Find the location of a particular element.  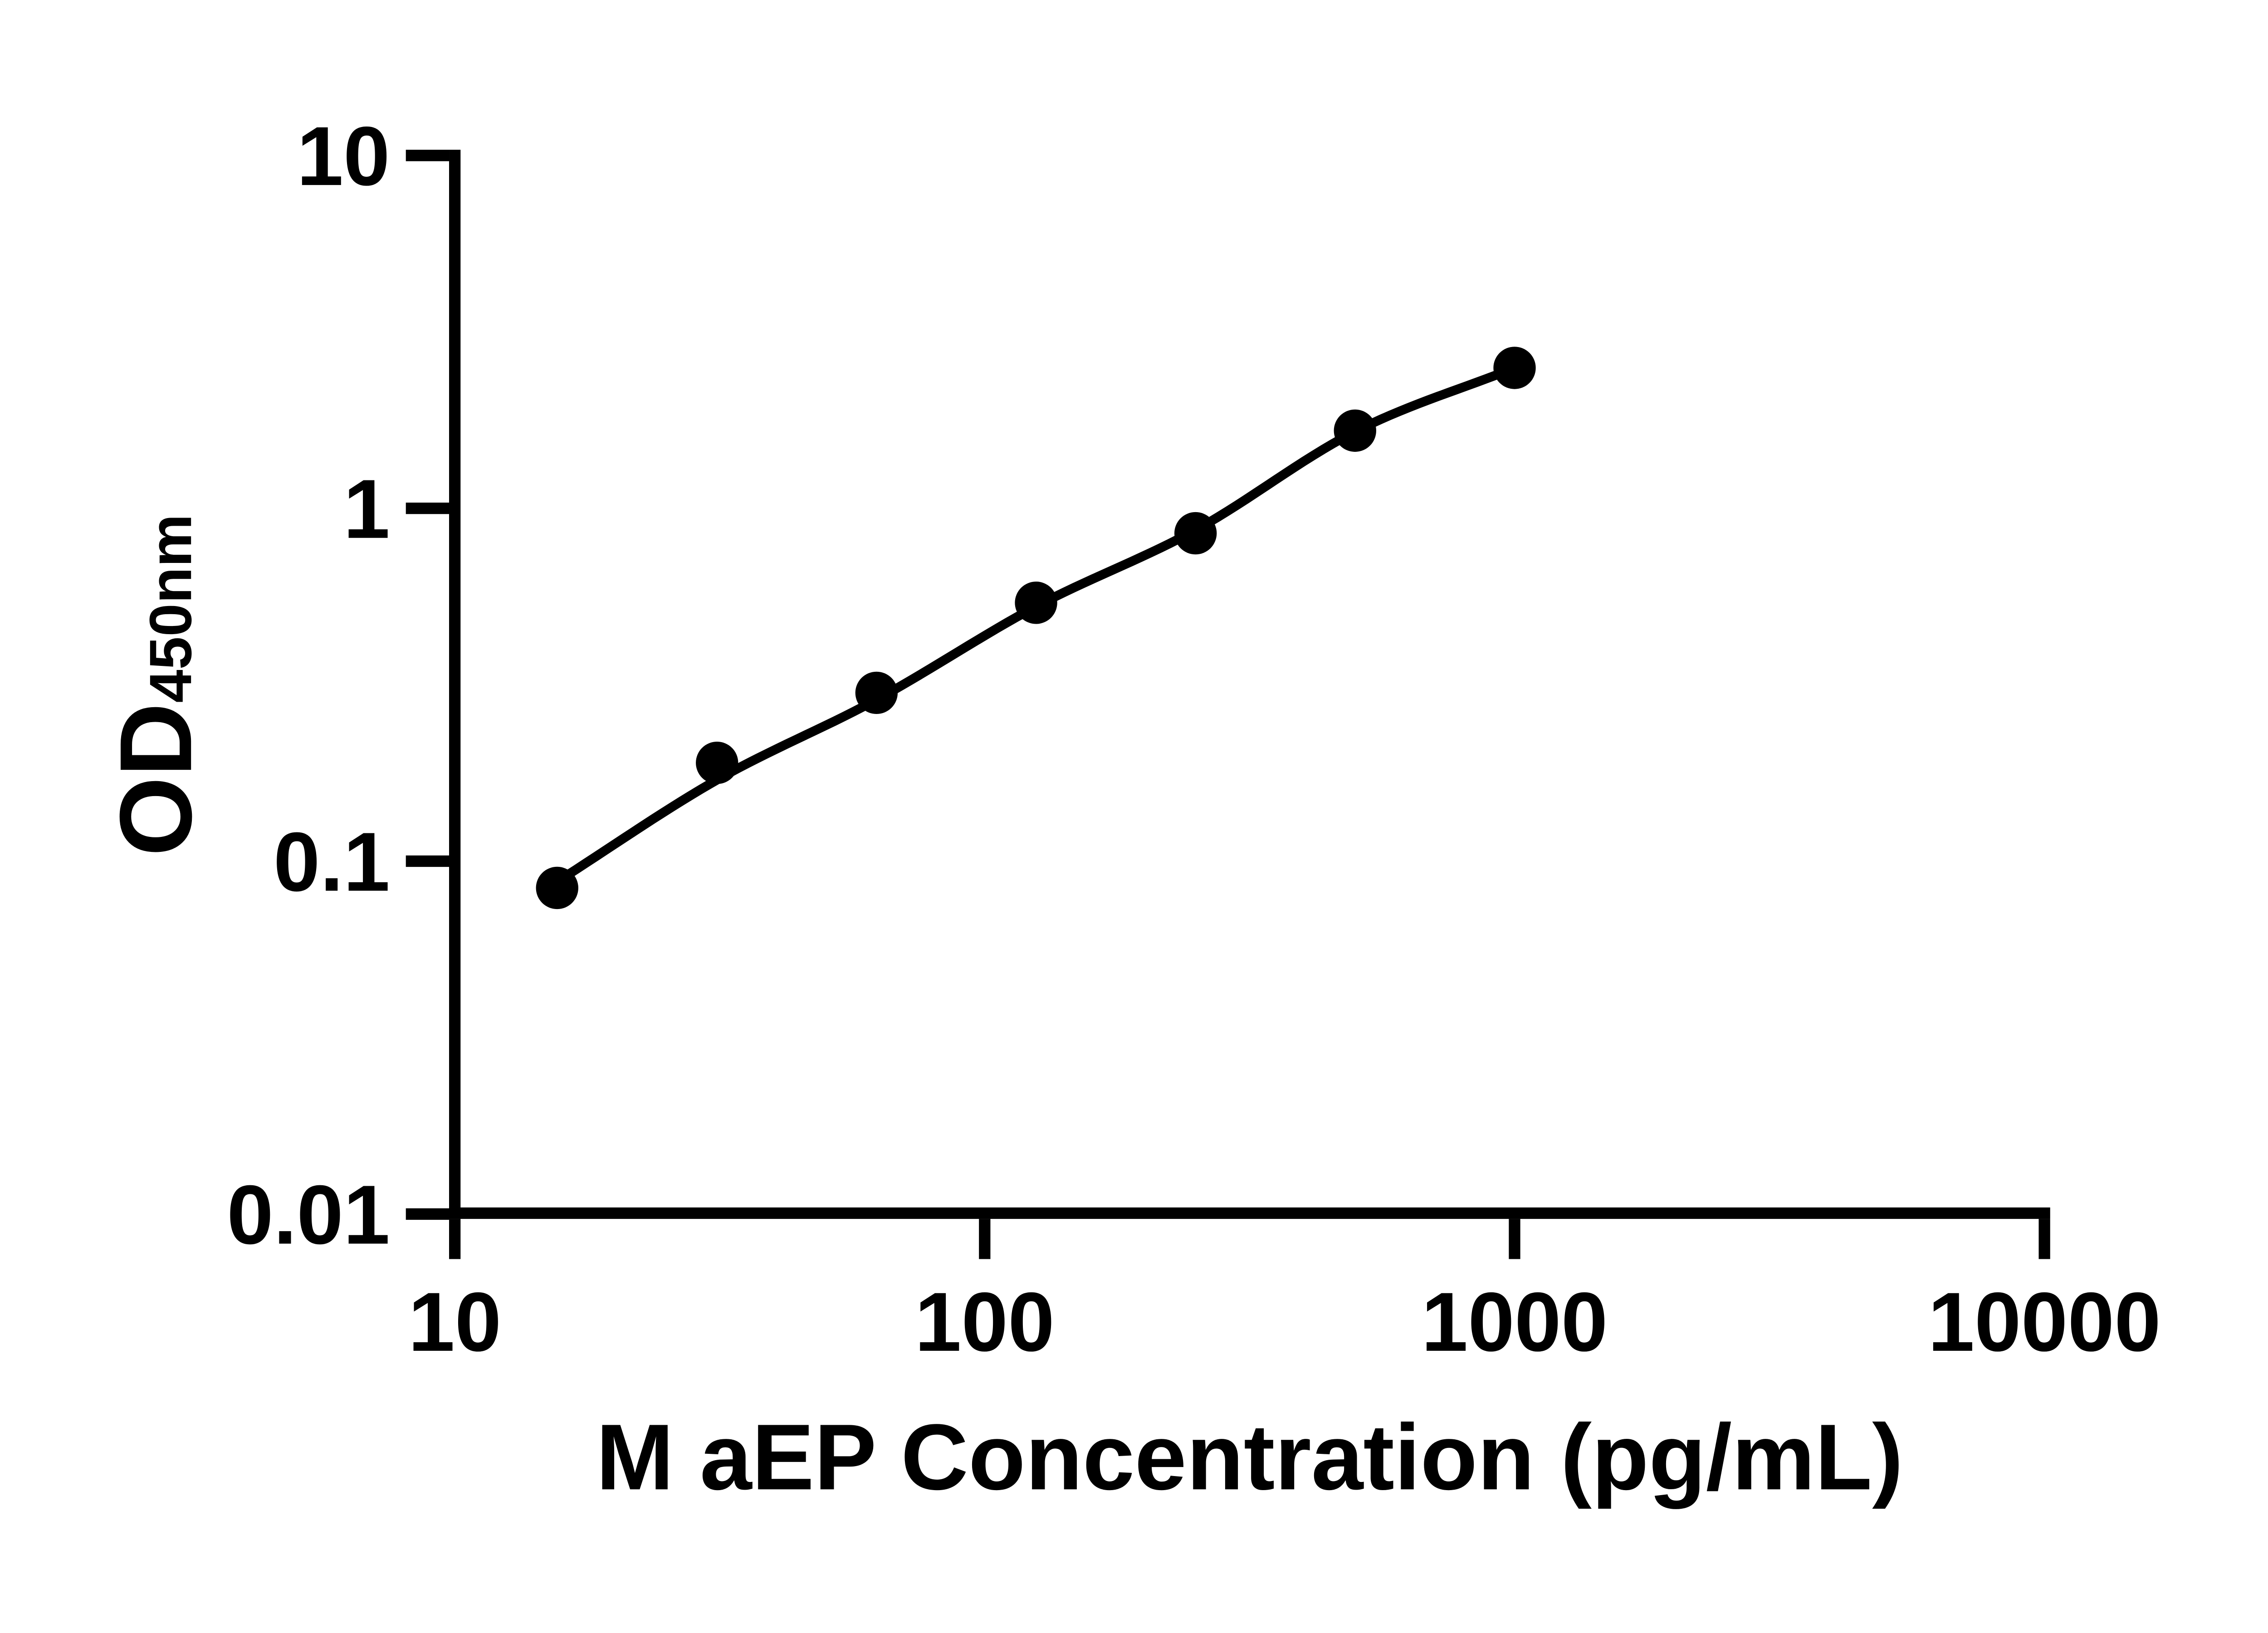

y-axis-title-sub: 450nm is located at coordinates (171, 608).